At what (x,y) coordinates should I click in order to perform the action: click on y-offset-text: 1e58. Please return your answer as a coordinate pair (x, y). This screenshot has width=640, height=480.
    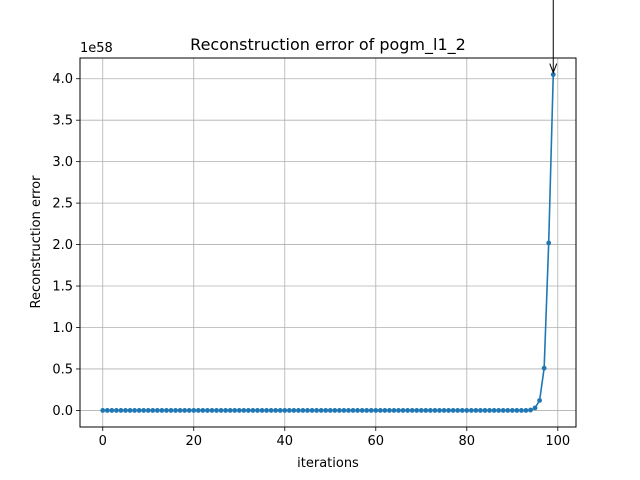
    Looking at the image, I should click on (96, 48).